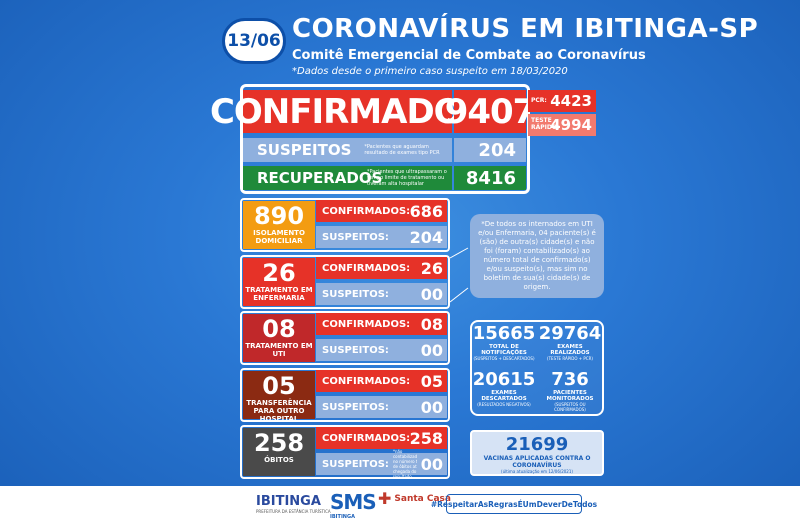 The image size is (800, 523). Describe the element at coordinates (345, 338) in the screenshot. I see `card-icu-treatment` at that location.